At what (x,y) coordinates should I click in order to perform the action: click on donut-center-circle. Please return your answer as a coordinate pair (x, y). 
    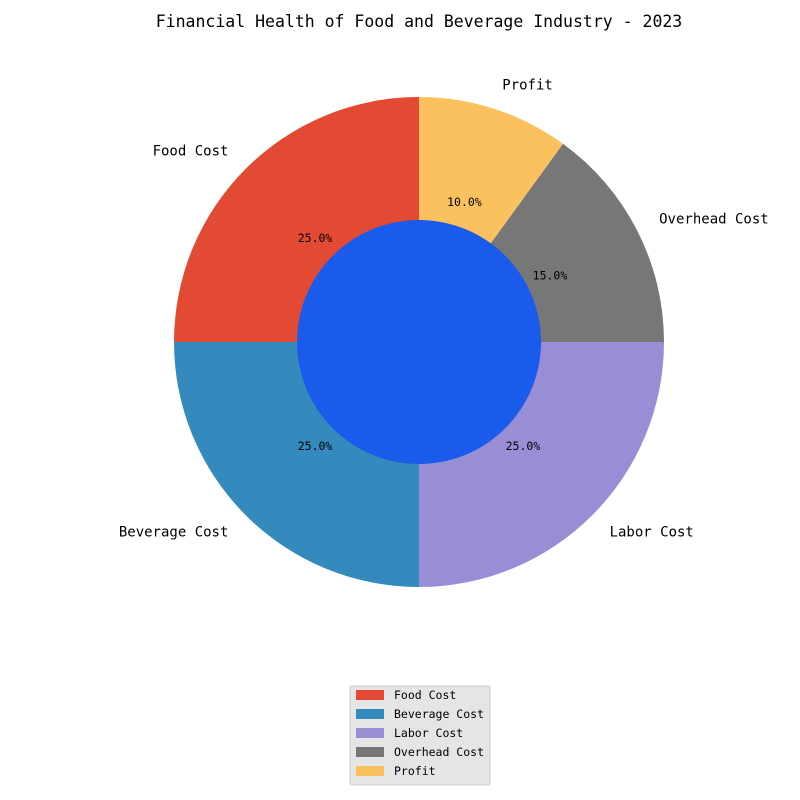
    Looking at the image, I should click on (419, 342).